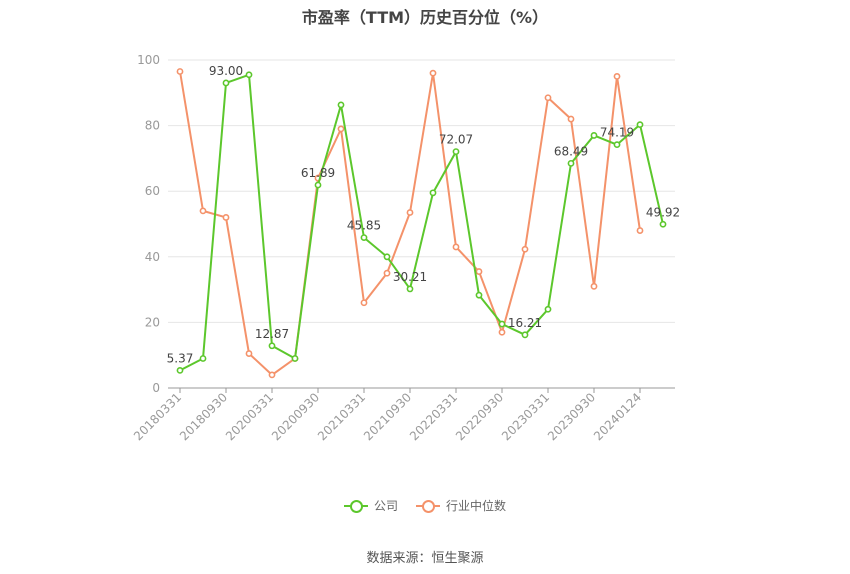 This screenshot has width=850, height=574. Describe the element at coordinates (203, 416) in the screenshot. I see `x-tick-label: 20180930` at that location.